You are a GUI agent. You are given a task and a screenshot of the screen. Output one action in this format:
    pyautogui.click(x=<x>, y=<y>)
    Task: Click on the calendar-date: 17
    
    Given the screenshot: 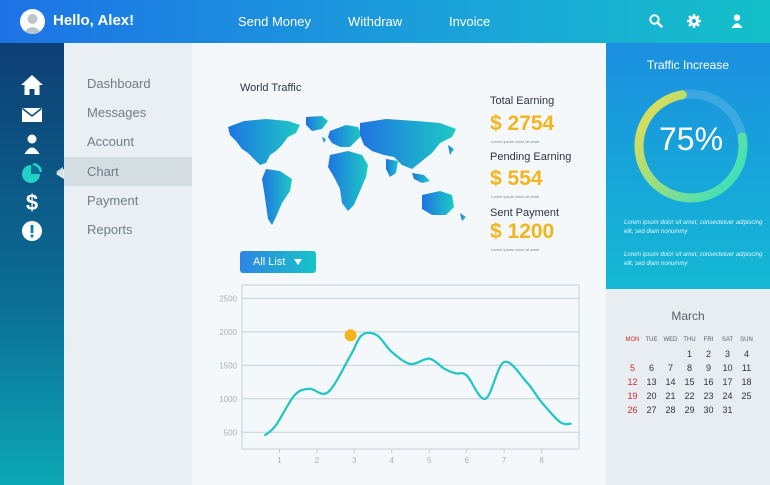 What is the action you would take?
    pyautogui.click(x=727, y=382)
    